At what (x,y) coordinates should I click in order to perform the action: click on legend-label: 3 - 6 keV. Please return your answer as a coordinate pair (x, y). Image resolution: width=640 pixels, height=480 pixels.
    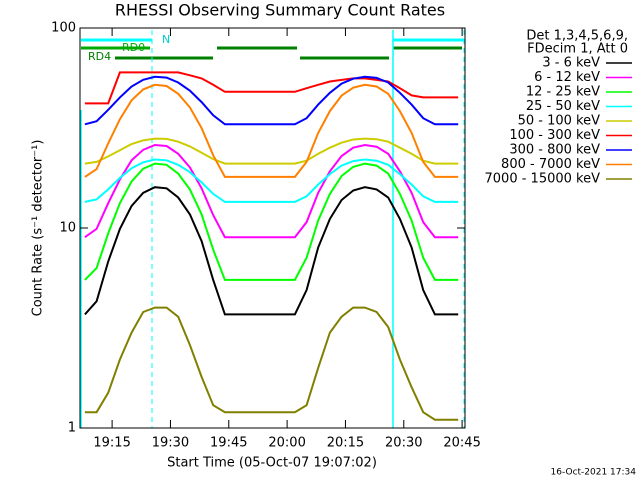
    Looking at the image, I should click on (571, 63).